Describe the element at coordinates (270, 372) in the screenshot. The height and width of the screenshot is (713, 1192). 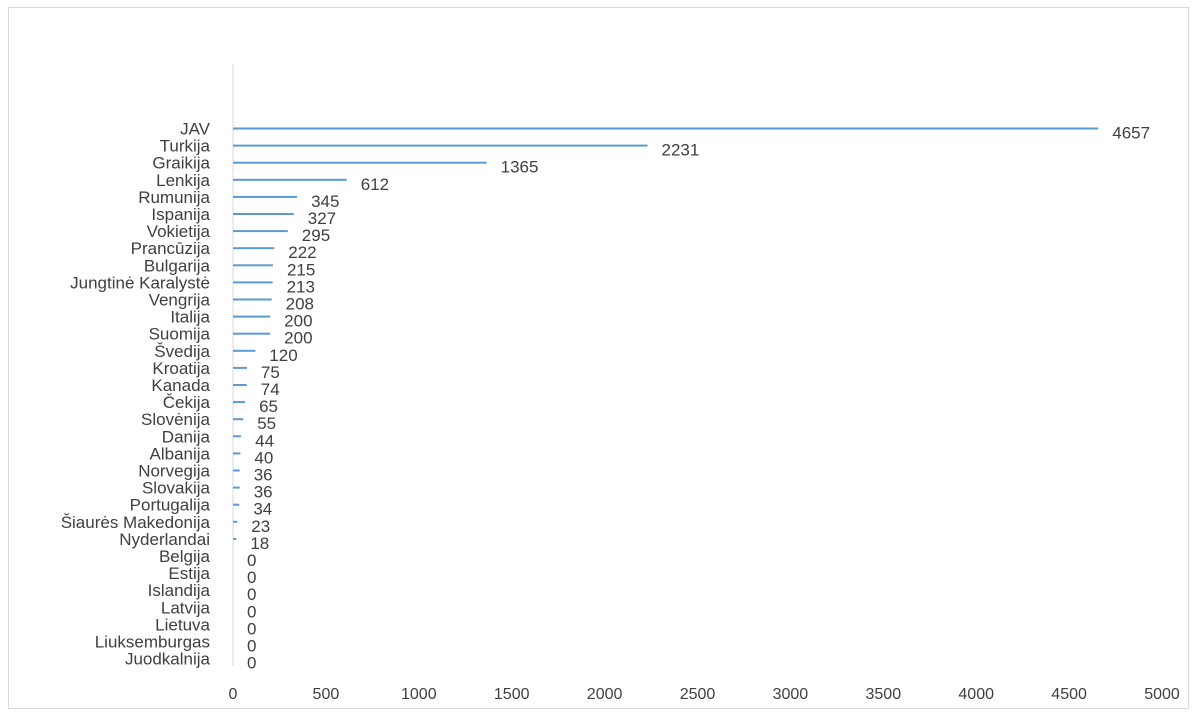
I see `value-label: 75` at that location.